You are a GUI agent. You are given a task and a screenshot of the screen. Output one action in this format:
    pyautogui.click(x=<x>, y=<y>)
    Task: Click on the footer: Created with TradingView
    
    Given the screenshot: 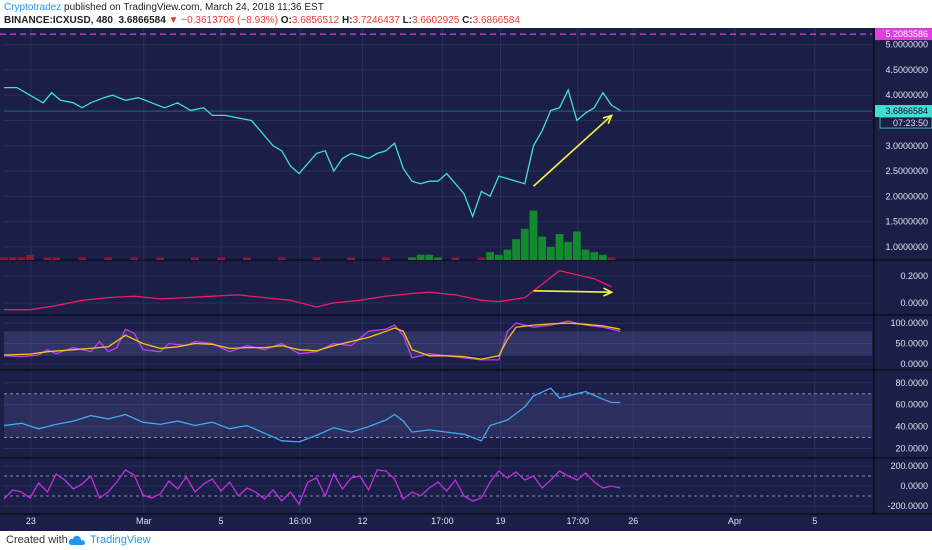 What is the action you would take?
    pyautogui.click(x=466, y=540)
    